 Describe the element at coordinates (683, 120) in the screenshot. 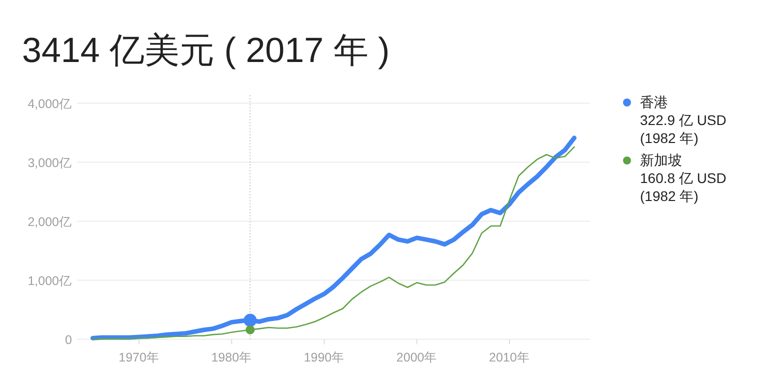

I see `text: 322.9 亿 USD` at that location.